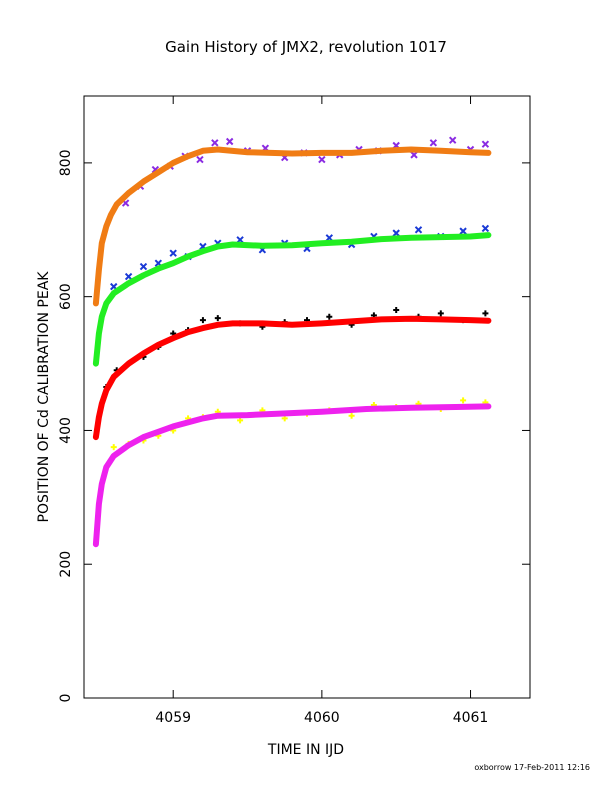 The height and width of the screenshot is (792, 612). I want to click on footer-text: oxborrow 17-Feb-2011 12:16, so click(532, 767).